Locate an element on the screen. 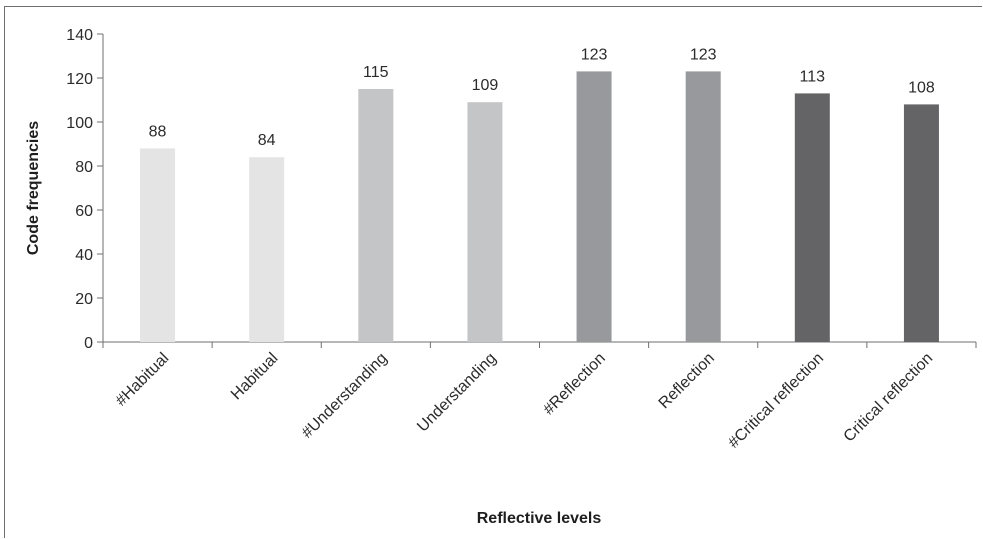 This screenshot has height=539, width=983. y-axis: 0 20 40 60 80 100 120 140 is located at coordinates (85, 189).